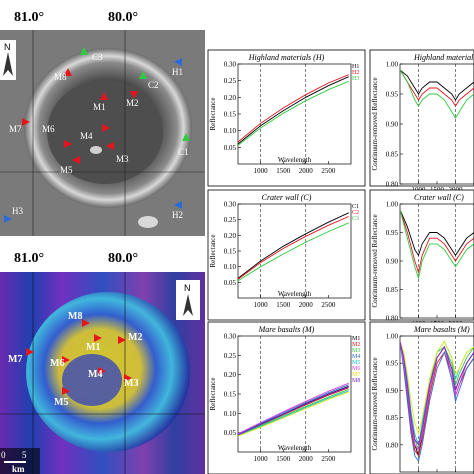 The image size is (474, 474). Describe the element at coordinates (230, 414) in the screenshot. I see `y-tick-label: 0.10` at that location.